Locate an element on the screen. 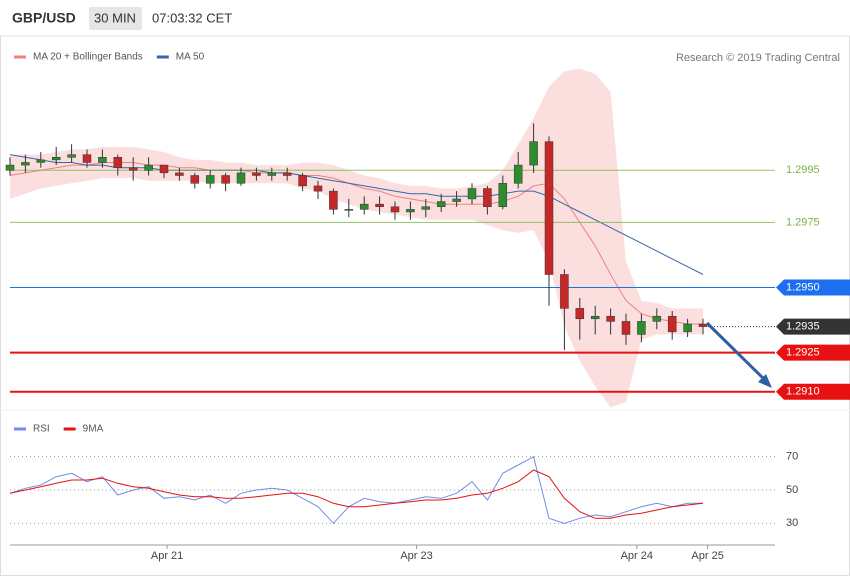  clock: 07:03:32 CET is located at coordinates (192, 17).